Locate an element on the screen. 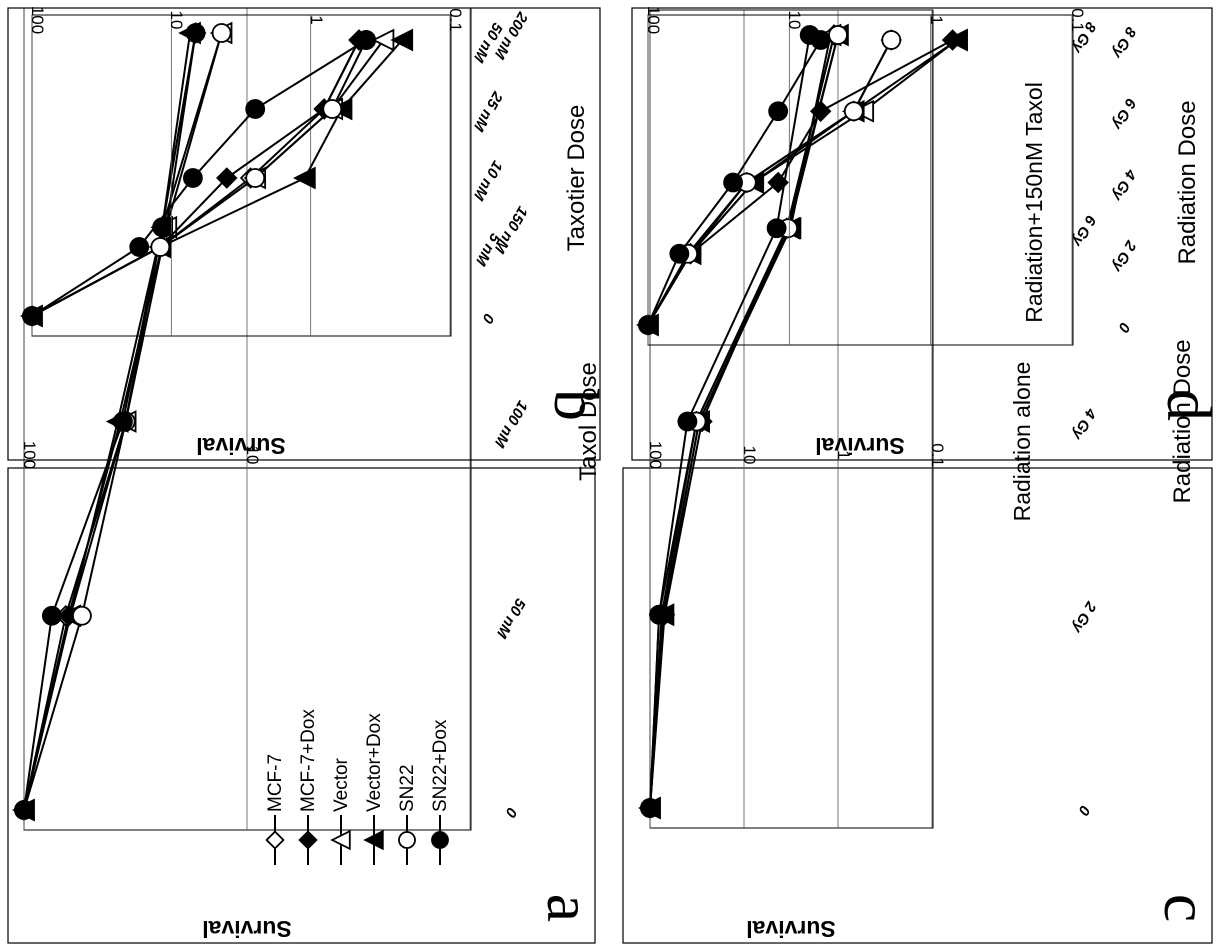 Image resolution: width=1217 pixels, height=951 pixels. legend-label: Vector+Dox is located at coordinates (374, 762).